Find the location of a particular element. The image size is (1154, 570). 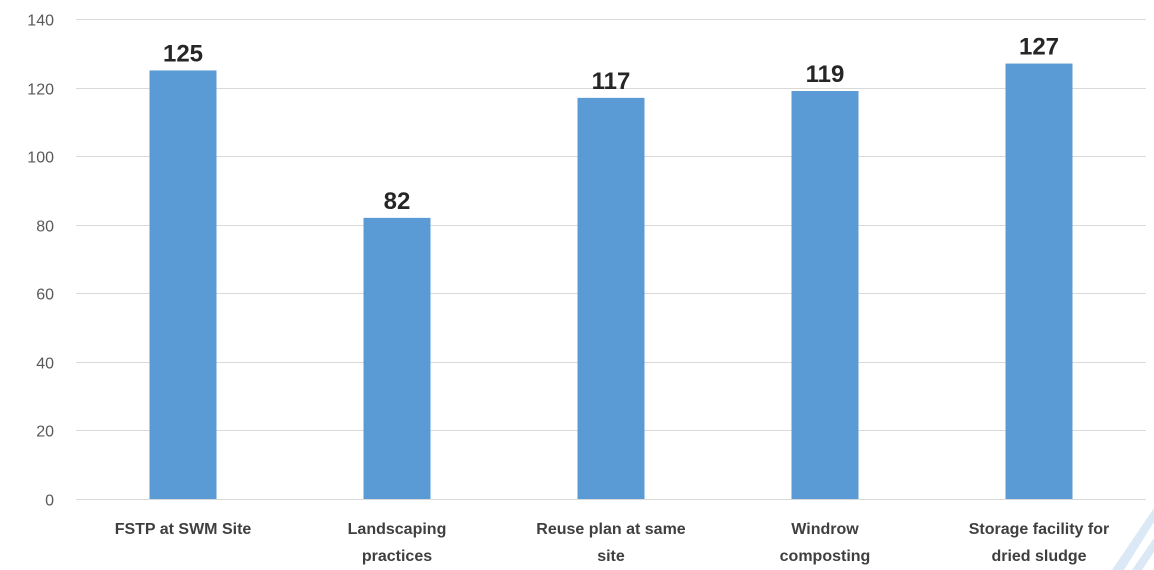

data-label: 119 is located at coordinates (825, 74).